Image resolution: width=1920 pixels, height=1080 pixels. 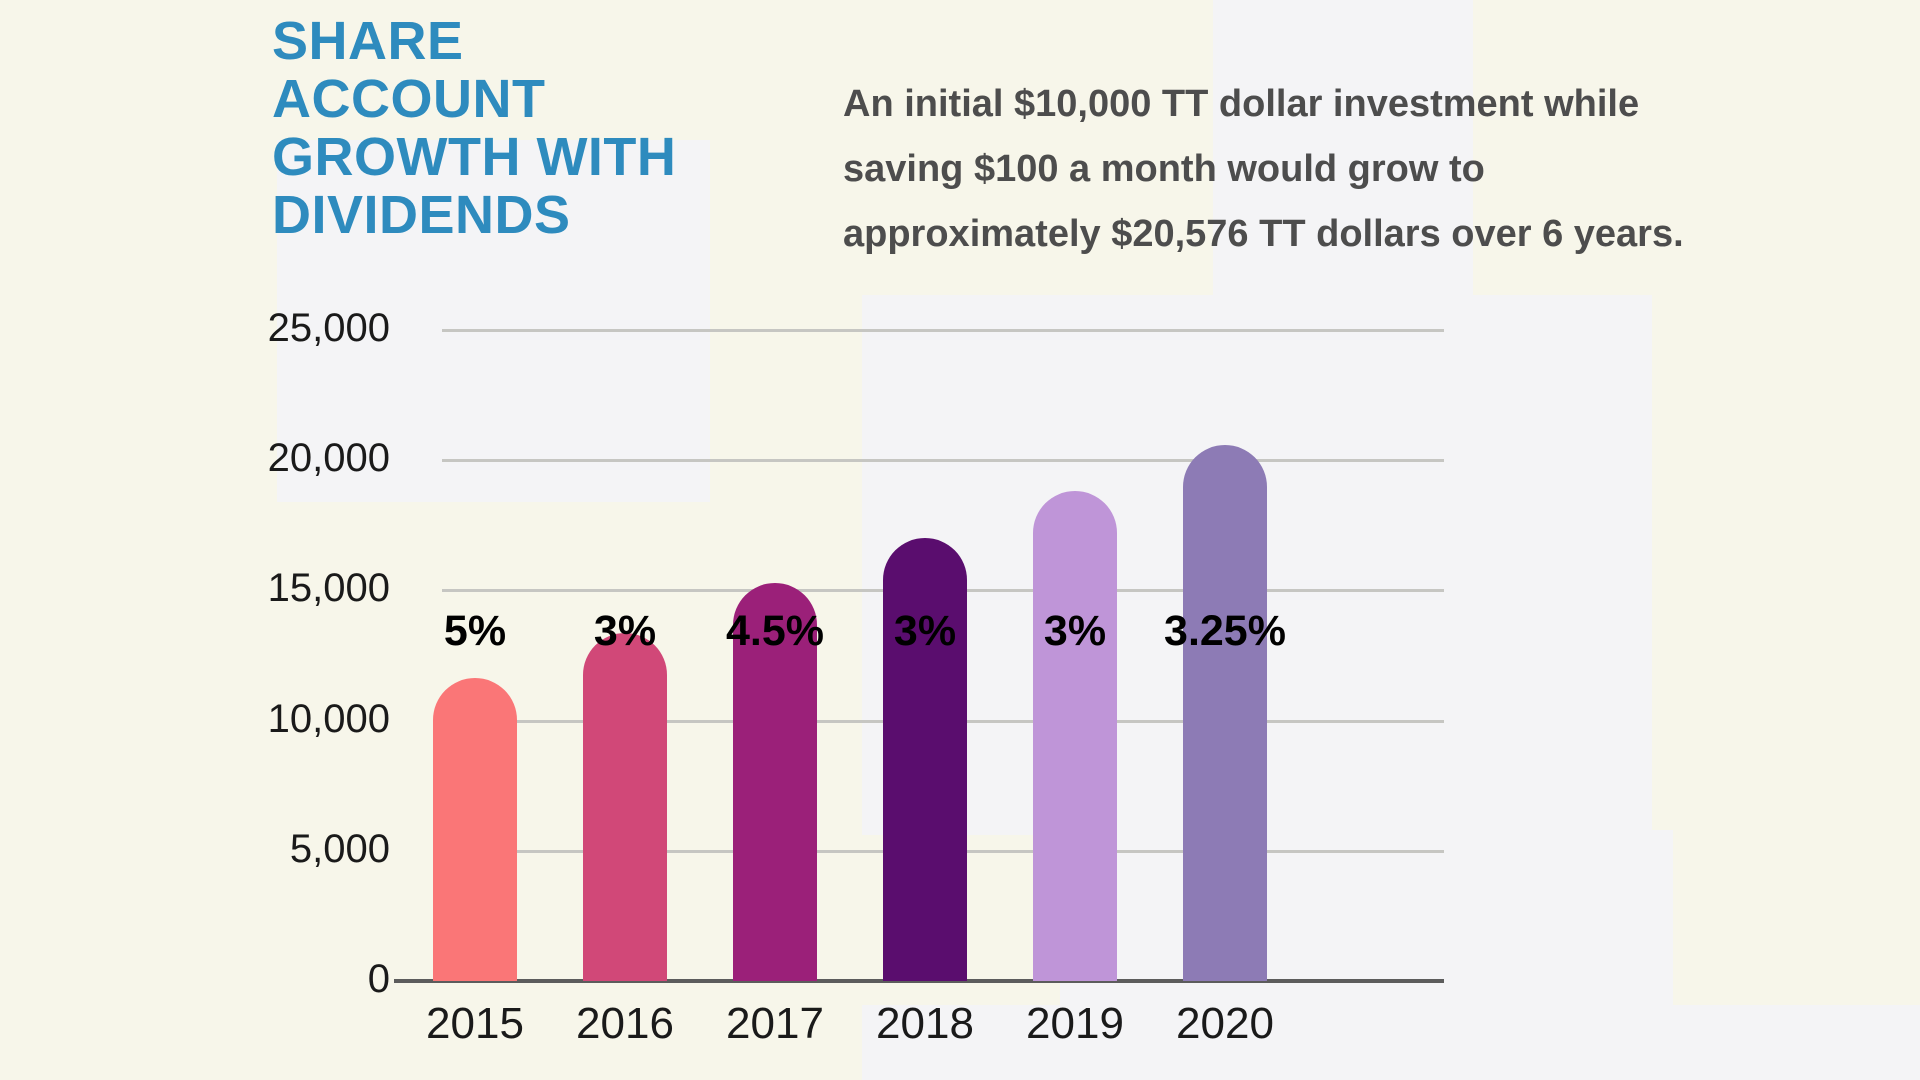 I want to click on x-axis-tick-label: 2015, so click(x=475, y=1023).